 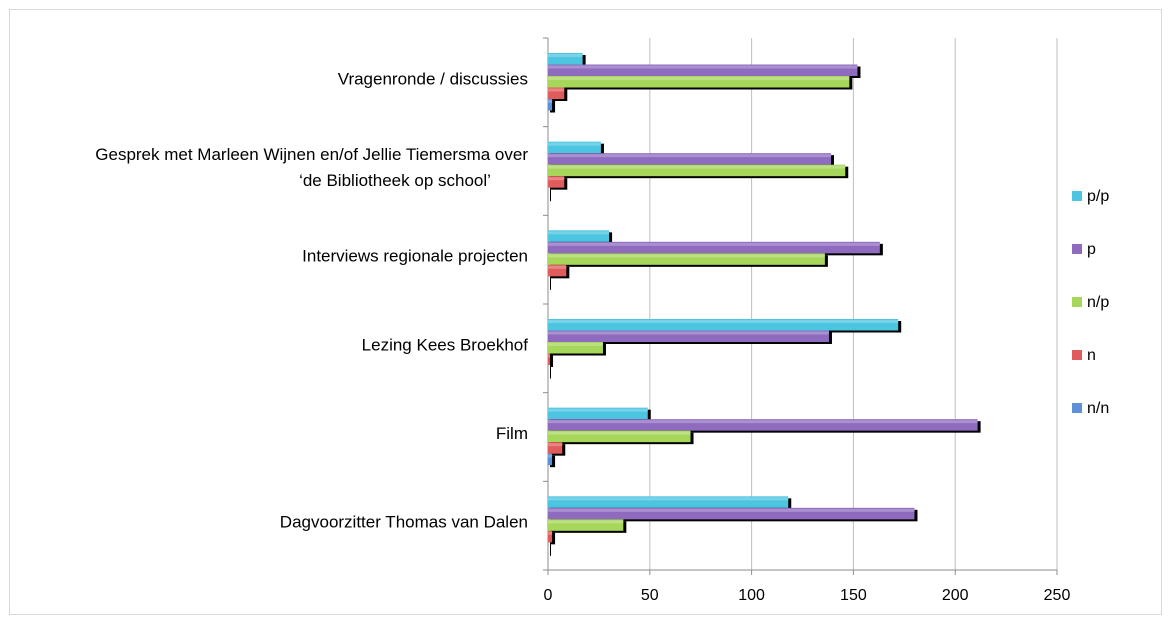 I want to click on category-label: Vragenronde / discussies, so click(x=433, y=78).